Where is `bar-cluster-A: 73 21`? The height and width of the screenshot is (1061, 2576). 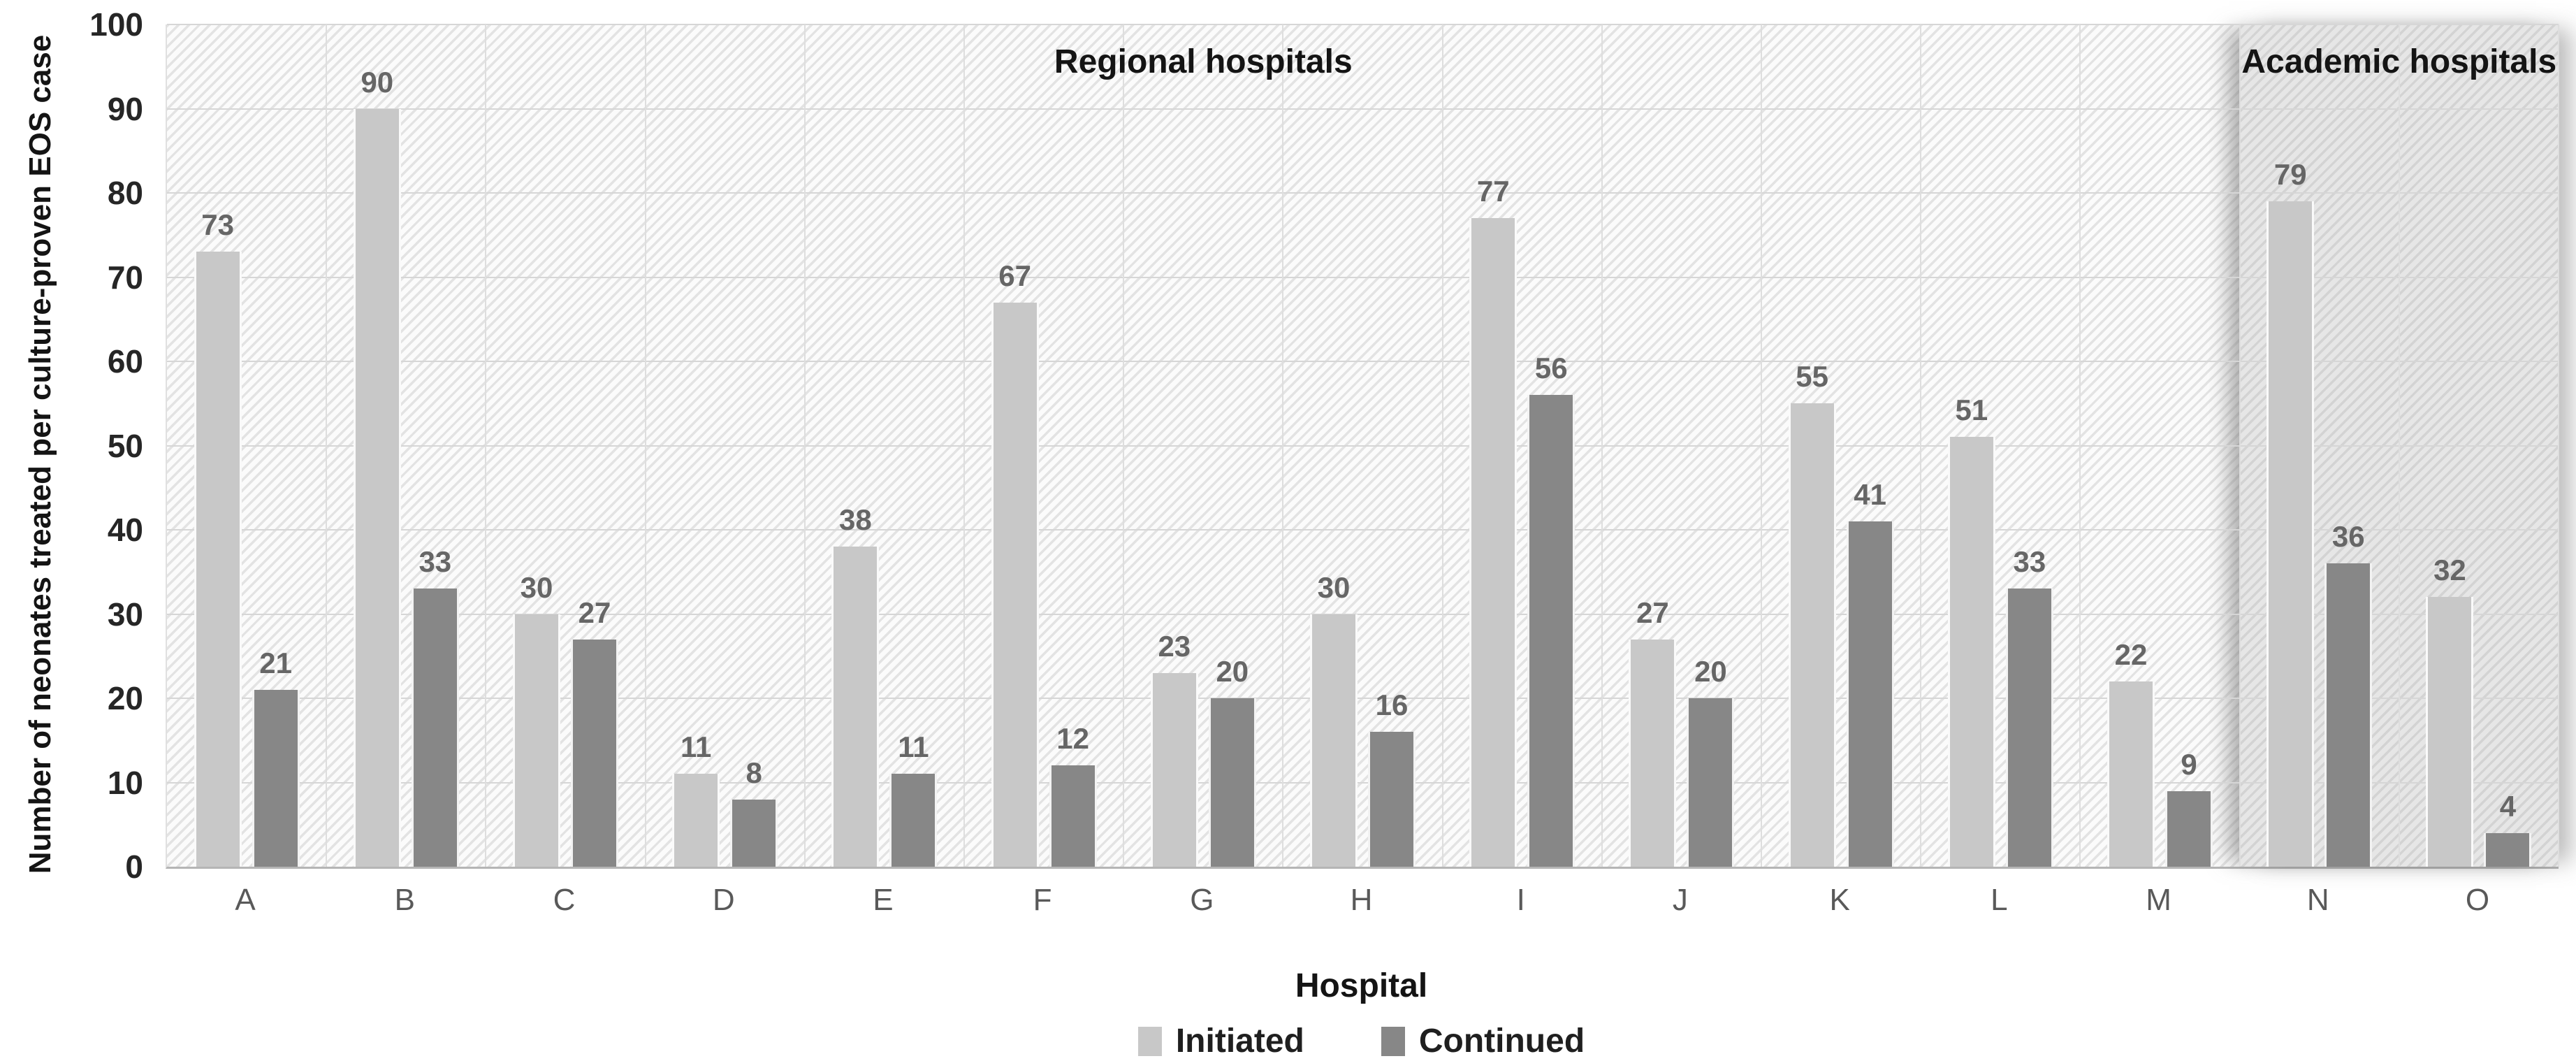 bar-cluster-A: 73 21 is located at coordinates (246, 445).